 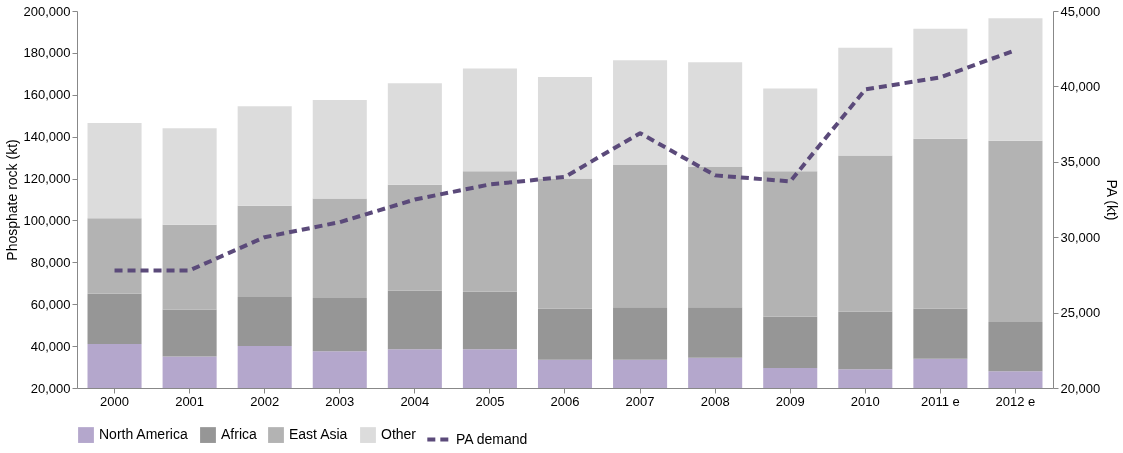 I want to click on legend-label: North America, so click(x=143, y=434).